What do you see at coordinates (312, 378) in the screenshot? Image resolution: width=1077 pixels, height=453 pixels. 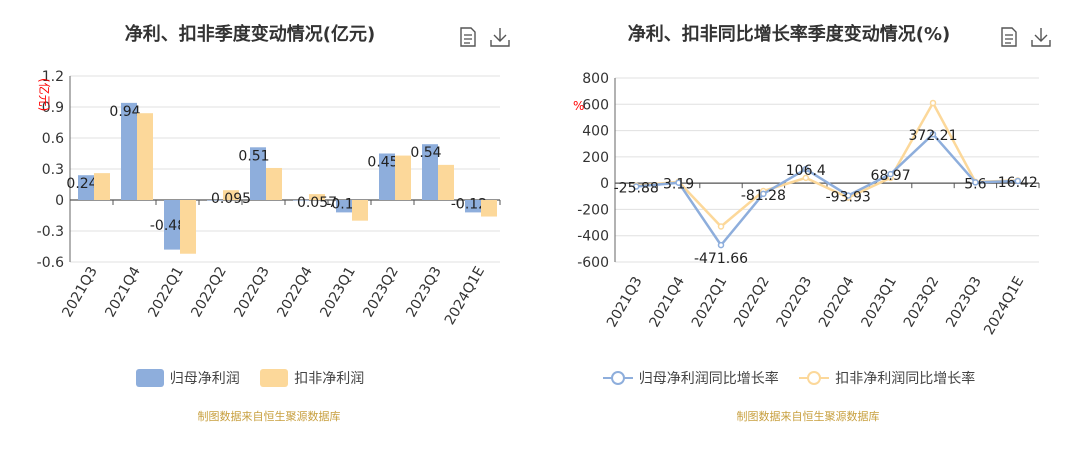 I see `legend-item-series2: 扣非净利润` at bounding box center [312, 378].